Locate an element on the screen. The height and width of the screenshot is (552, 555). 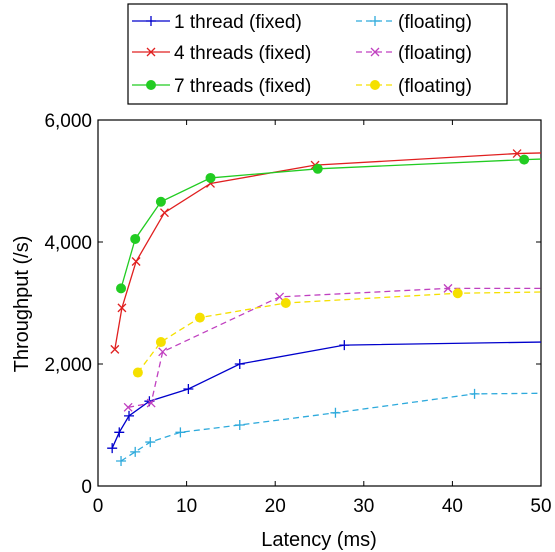
legend-entry-3: (floating) is located at coordinates (414, 53).